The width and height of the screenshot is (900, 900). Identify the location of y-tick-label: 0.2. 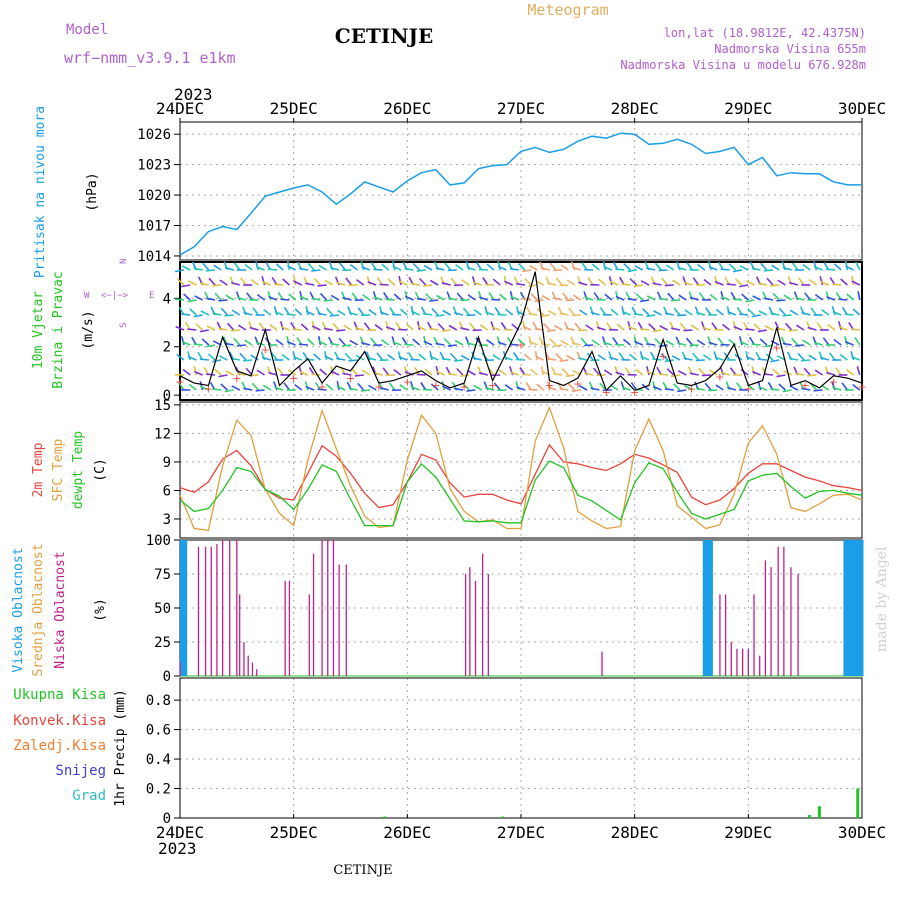
(158, 790).